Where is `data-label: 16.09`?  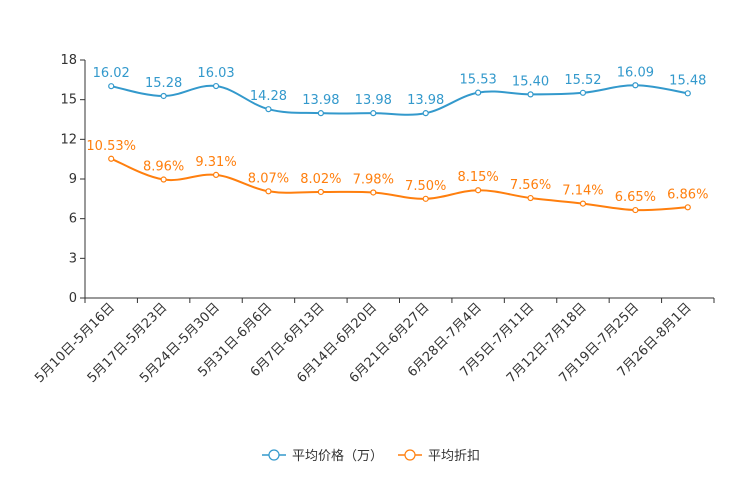 data-label: 16.09 is located at coordinates (635, 72).